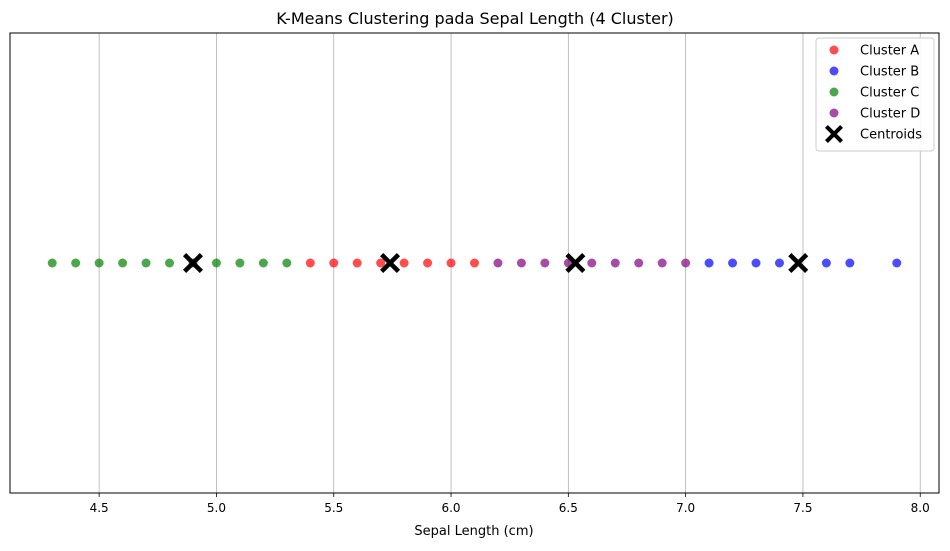 This screenshot has width=950, height=551. I want to click on x-tick-label: 5.0, so click(216, 508).